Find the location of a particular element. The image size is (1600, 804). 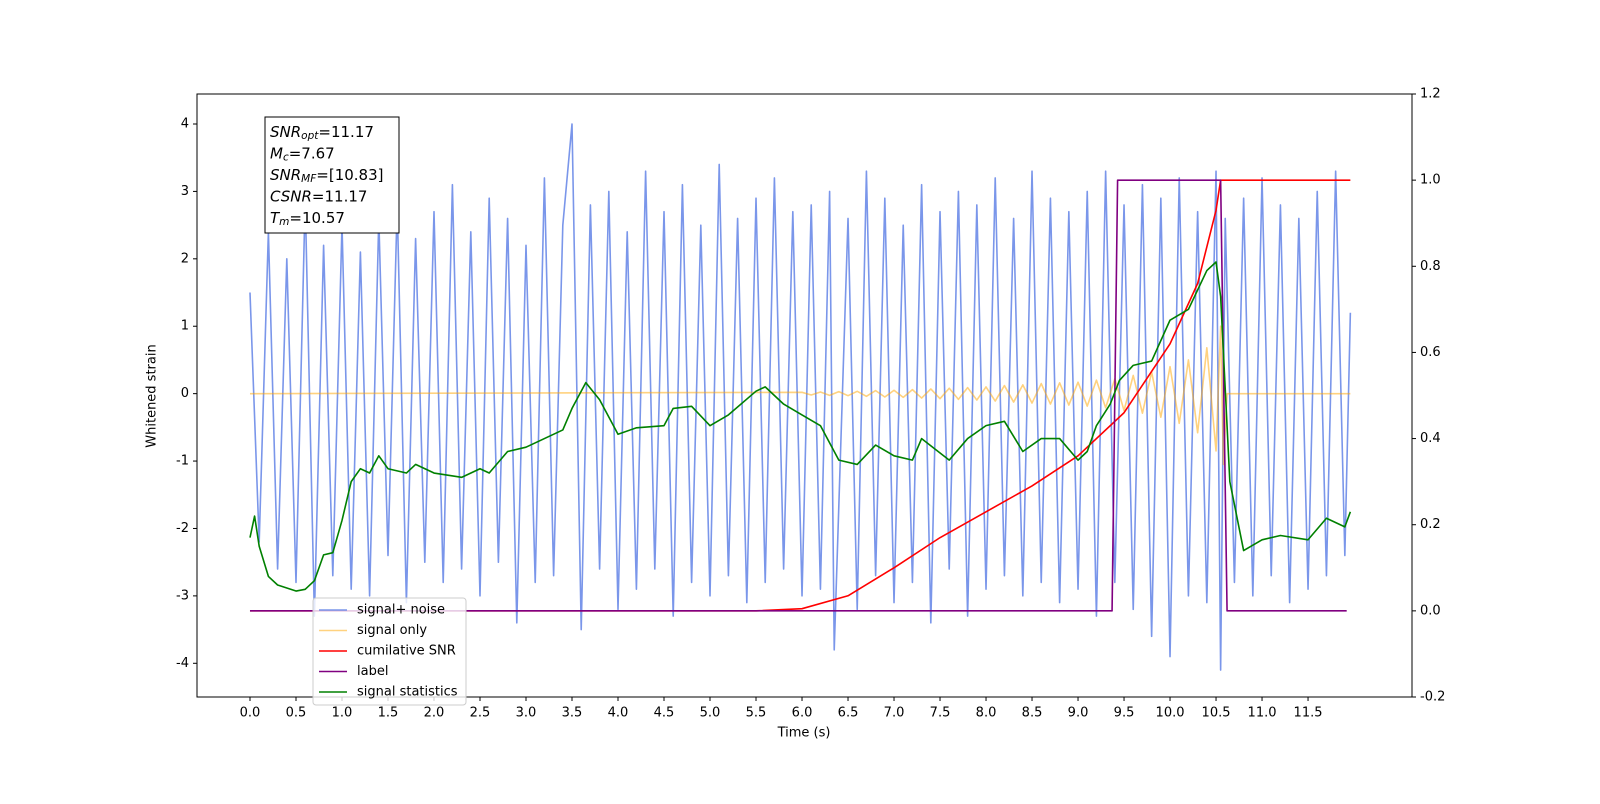

x-tick-label: 0.5 is located at coordinates (296, 713).